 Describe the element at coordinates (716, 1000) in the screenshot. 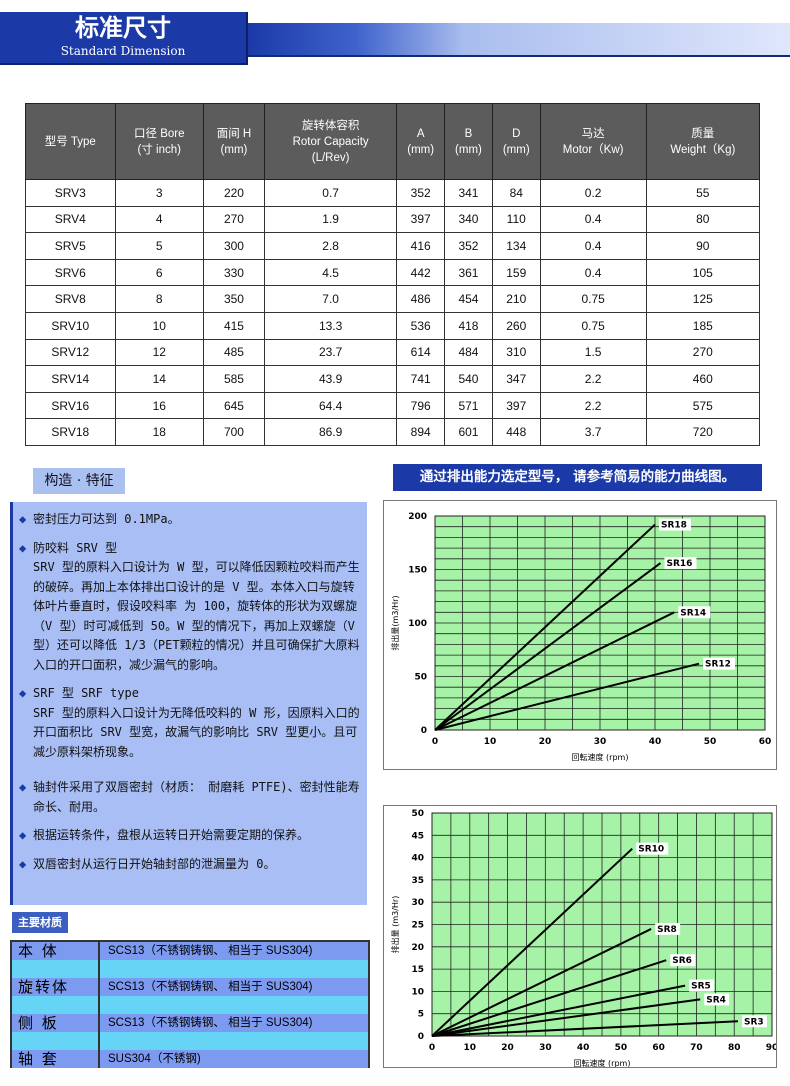

I see `series-label: SR4` at that location.